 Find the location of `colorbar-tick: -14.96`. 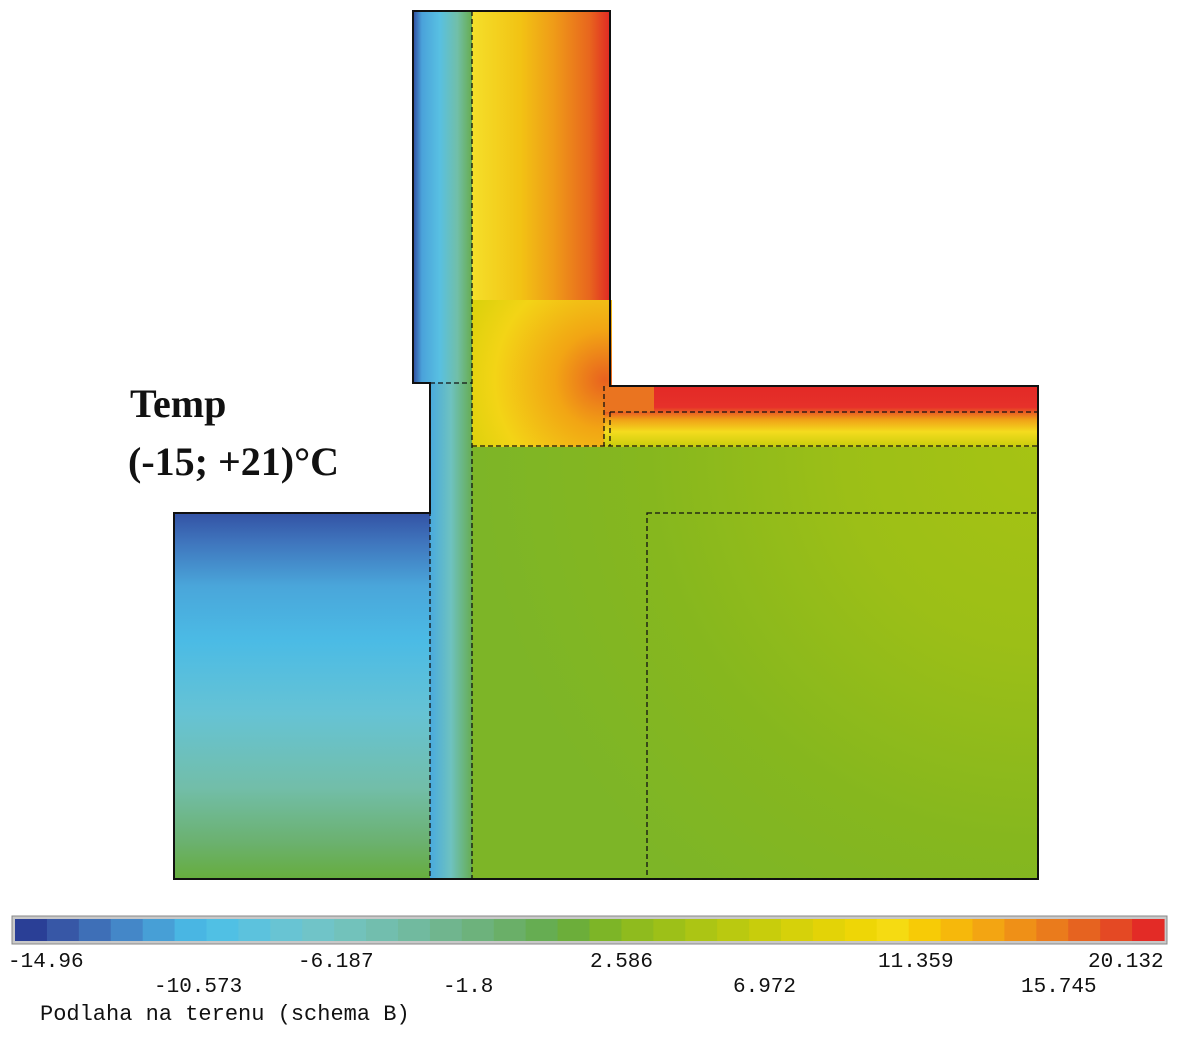

colorbar-tick: -14.96 is located at coordinates (46, 962).